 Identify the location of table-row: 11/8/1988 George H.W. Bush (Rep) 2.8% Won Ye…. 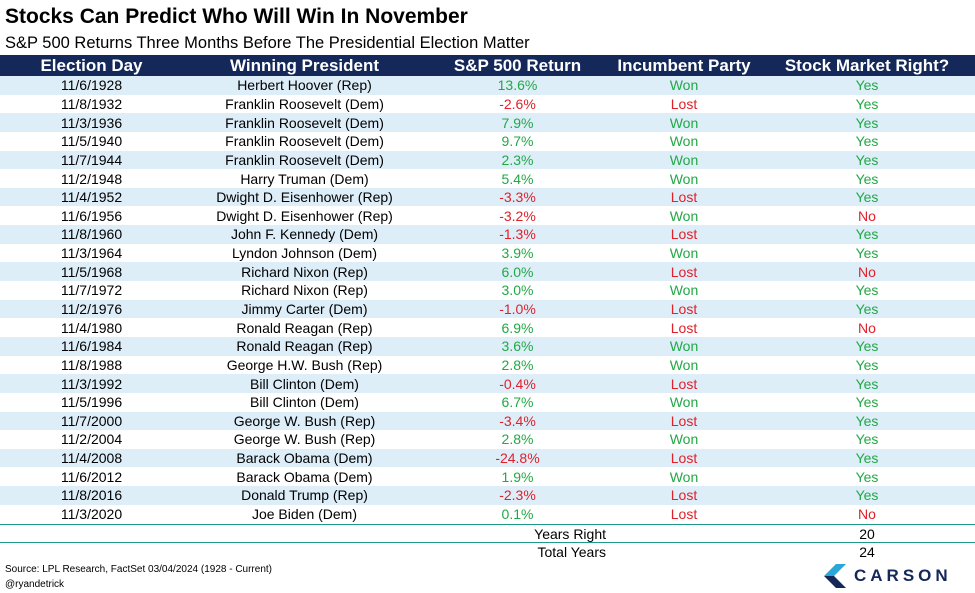
(487, 365).